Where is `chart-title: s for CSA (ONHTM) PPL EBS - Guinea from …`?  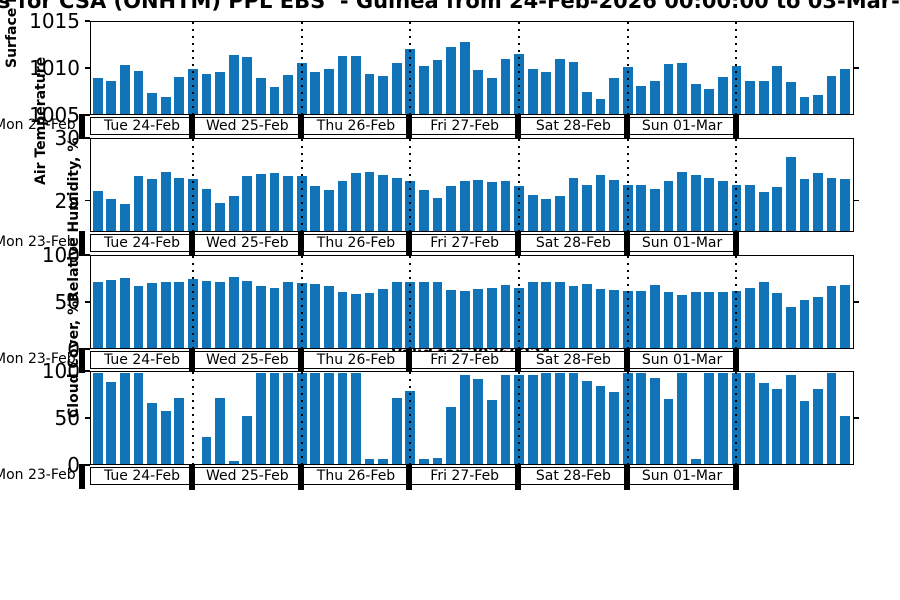 chart-title: s for CSA (ONHTM) PPL EBS - Guinea from … is located at coordinates (450, 6).